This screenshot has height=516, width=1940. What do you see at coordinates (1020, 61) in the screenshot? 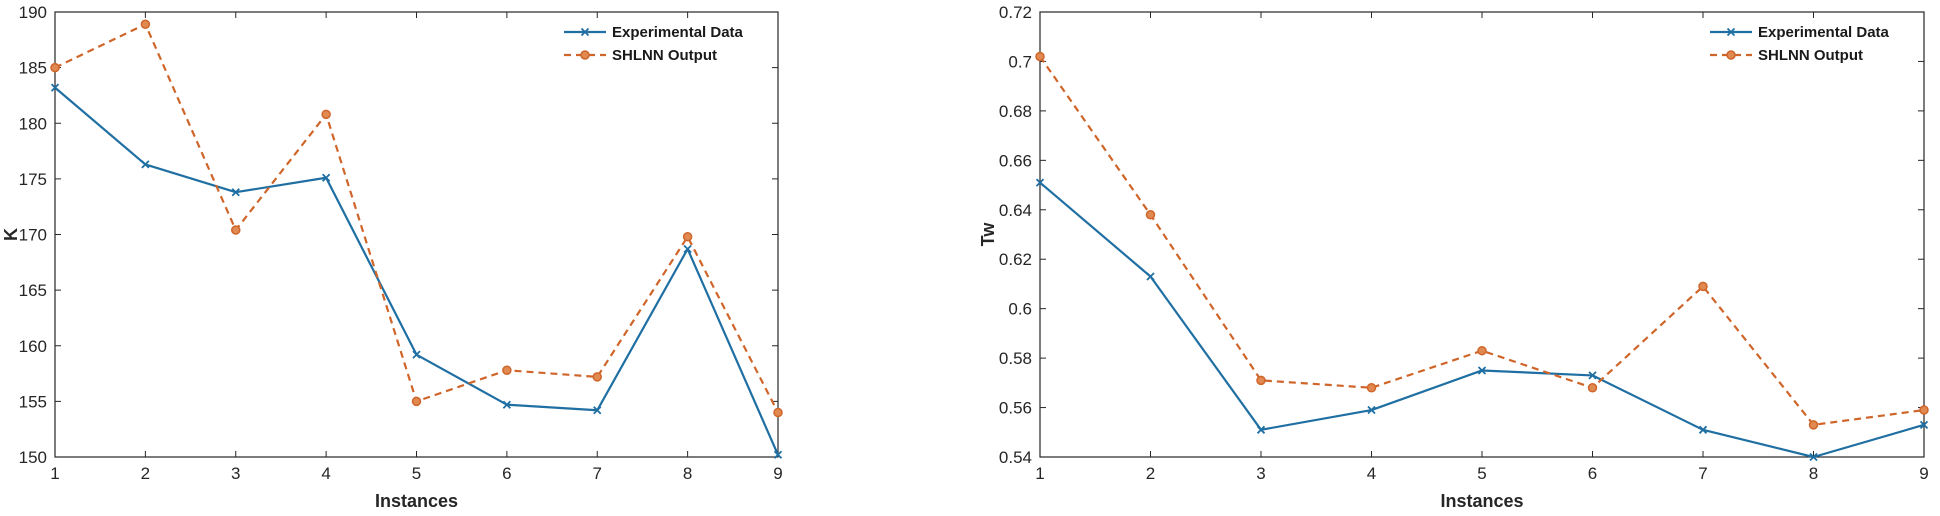
I see `y-tick-label: 0.7` at bounding box center [1020, 61].